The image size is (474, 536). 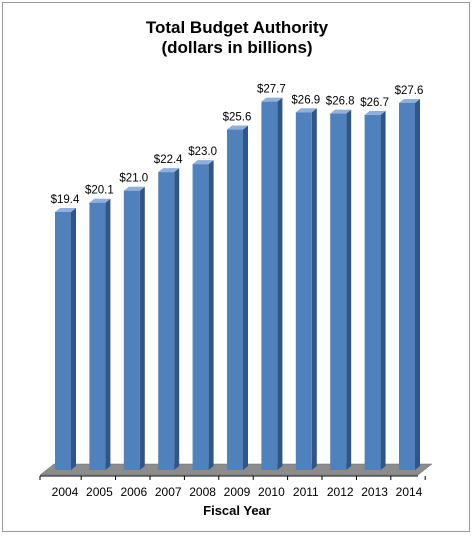 What do you see at coordinates (168, 492) in the screenshot?
I see `x-tick-label: 2007` at bounding box center [168, 492].